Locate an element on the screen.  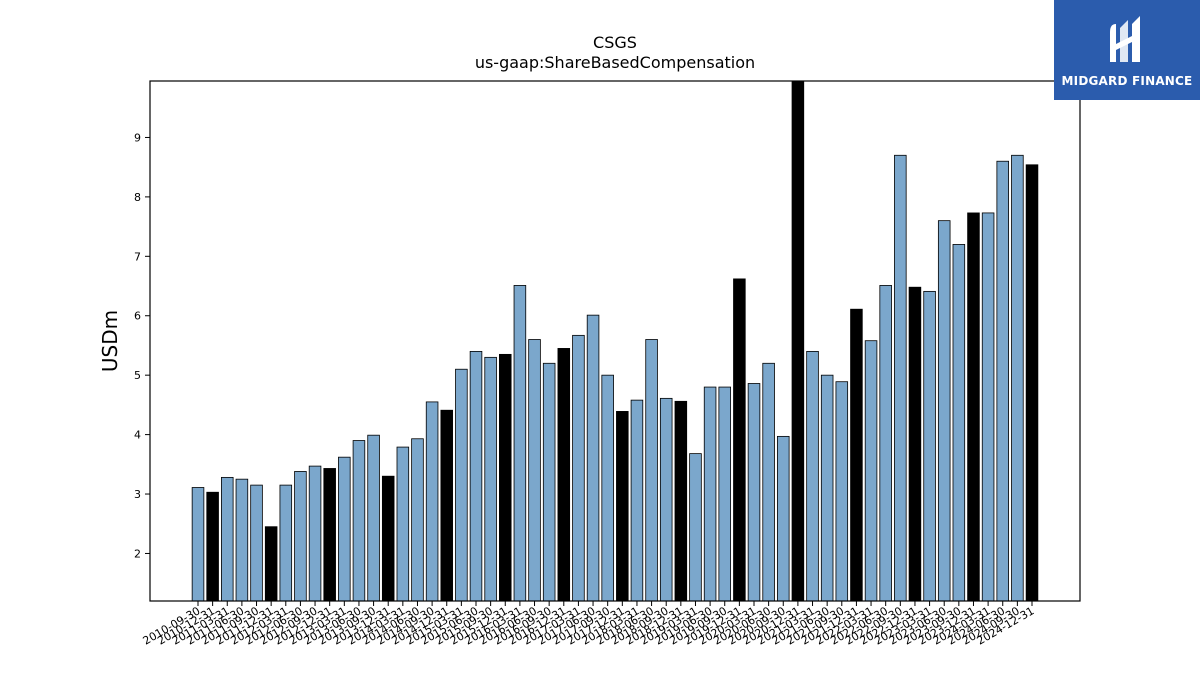
y-tick-label: 9 is located at coordinates (137, 137).